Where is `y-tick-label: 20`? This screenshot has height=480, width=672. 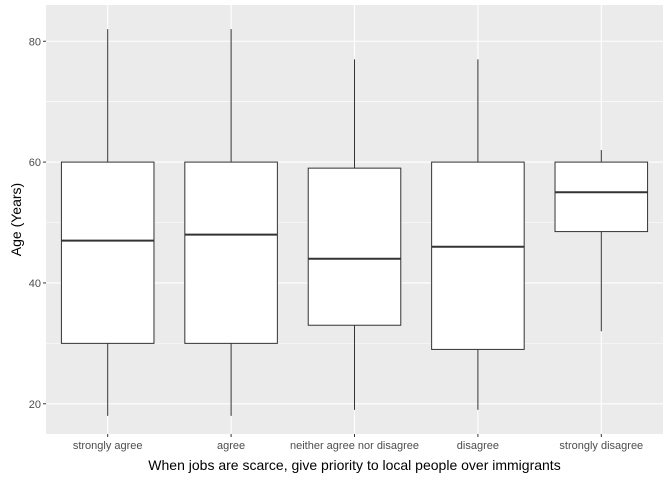
y-tick-label: 20 is located at coordinates (35, 405).